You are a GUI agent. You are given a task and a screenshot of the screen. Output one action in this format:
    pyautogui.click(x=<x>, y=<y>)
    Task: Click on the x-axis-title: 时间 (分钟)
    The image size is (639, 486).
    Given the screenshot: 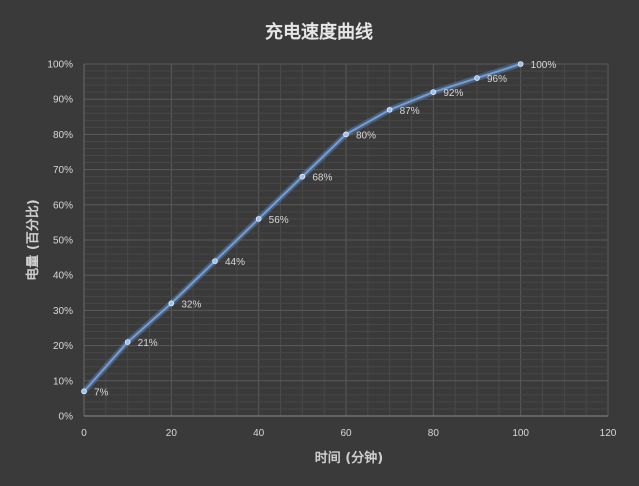 What is the action you would take?
    pyautogui.click(x=349, y=458)
    